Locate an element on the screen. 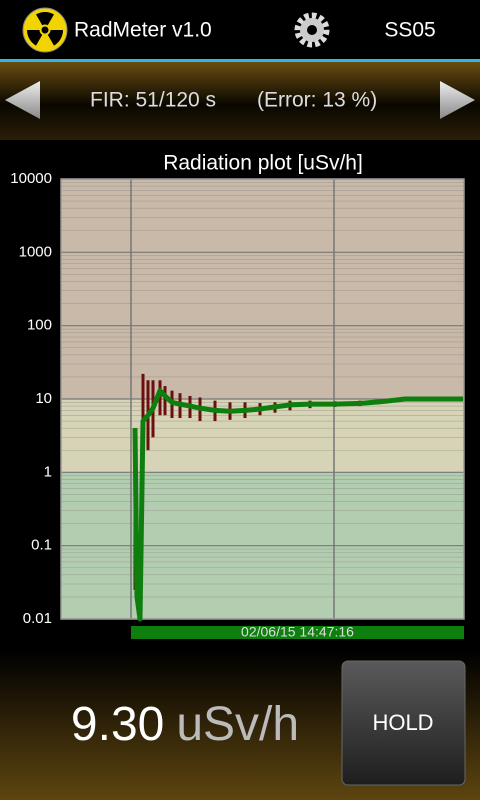  fir-text: FIR: 51/120 s is located at coordinates (153, 100).